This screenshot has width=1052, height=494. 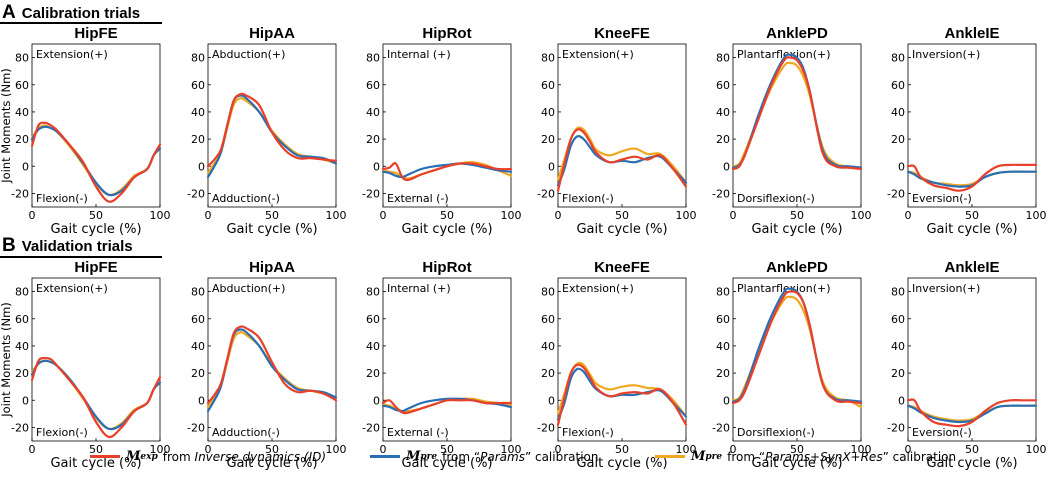 I want to click on chart-title: KneeFE, so click(x=622, y=267).